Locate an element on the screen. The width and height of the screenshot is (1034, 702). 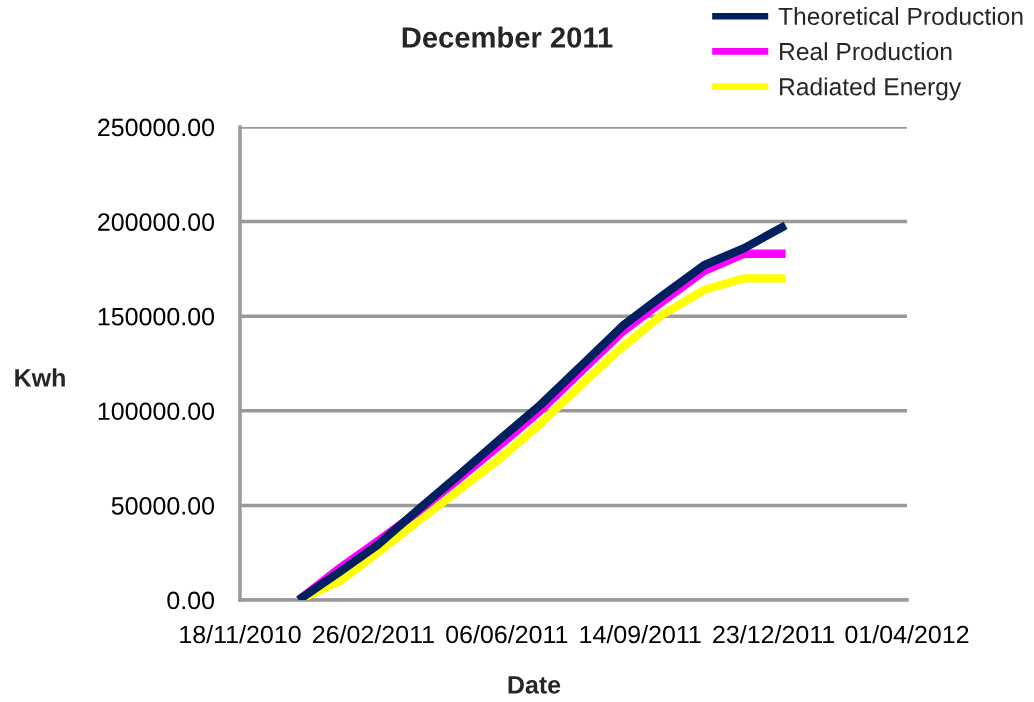
y-tick-label: 200000.00 is located at coordinates (156, 222).